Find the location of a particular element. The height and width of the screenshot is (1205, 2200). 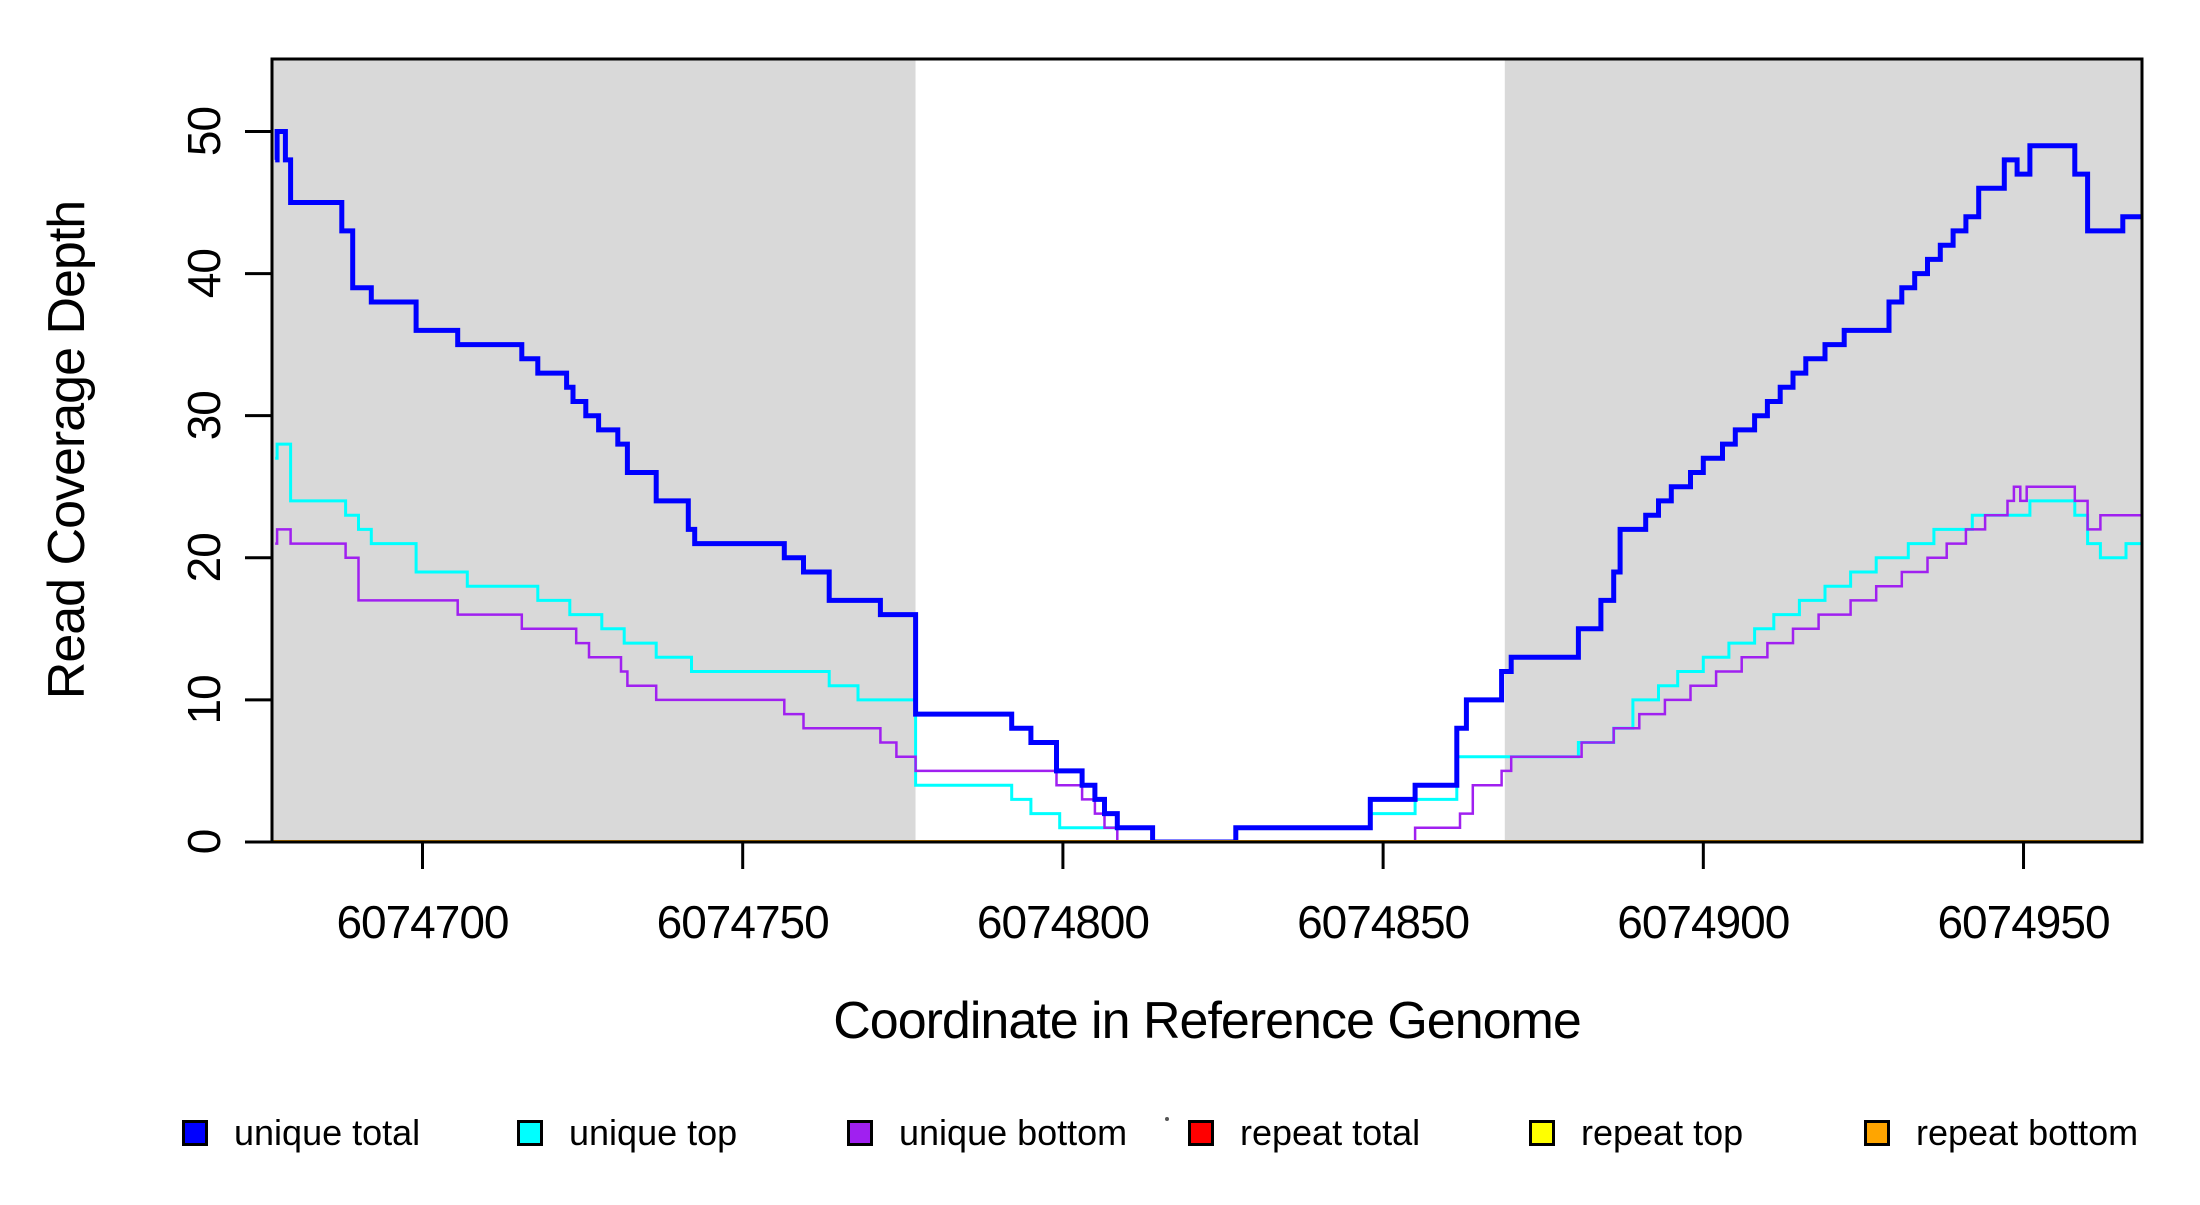

legend-swatch-repeat-total is located at coordinates (1201, 1133).